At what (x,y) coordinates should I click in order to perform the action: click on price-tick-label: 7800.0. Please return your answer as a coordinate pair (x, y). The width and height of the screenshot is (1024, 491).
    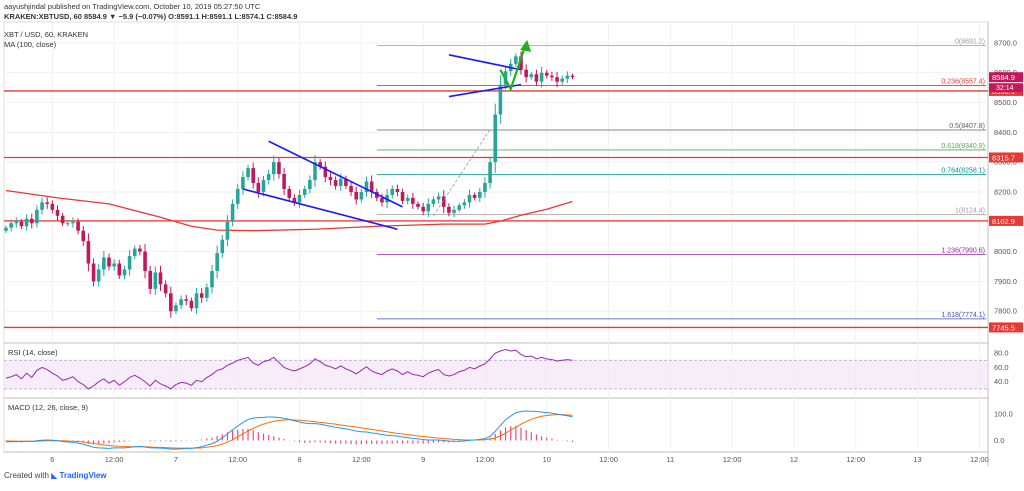
    Looking at the image, I should click on (1005, 311).